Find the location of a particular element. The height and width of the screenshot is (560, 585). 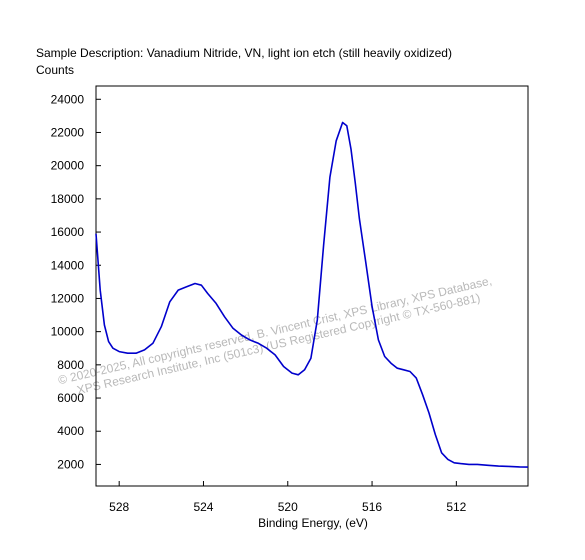

y-tick-label: 14000 is located at coordinates (68, 265).